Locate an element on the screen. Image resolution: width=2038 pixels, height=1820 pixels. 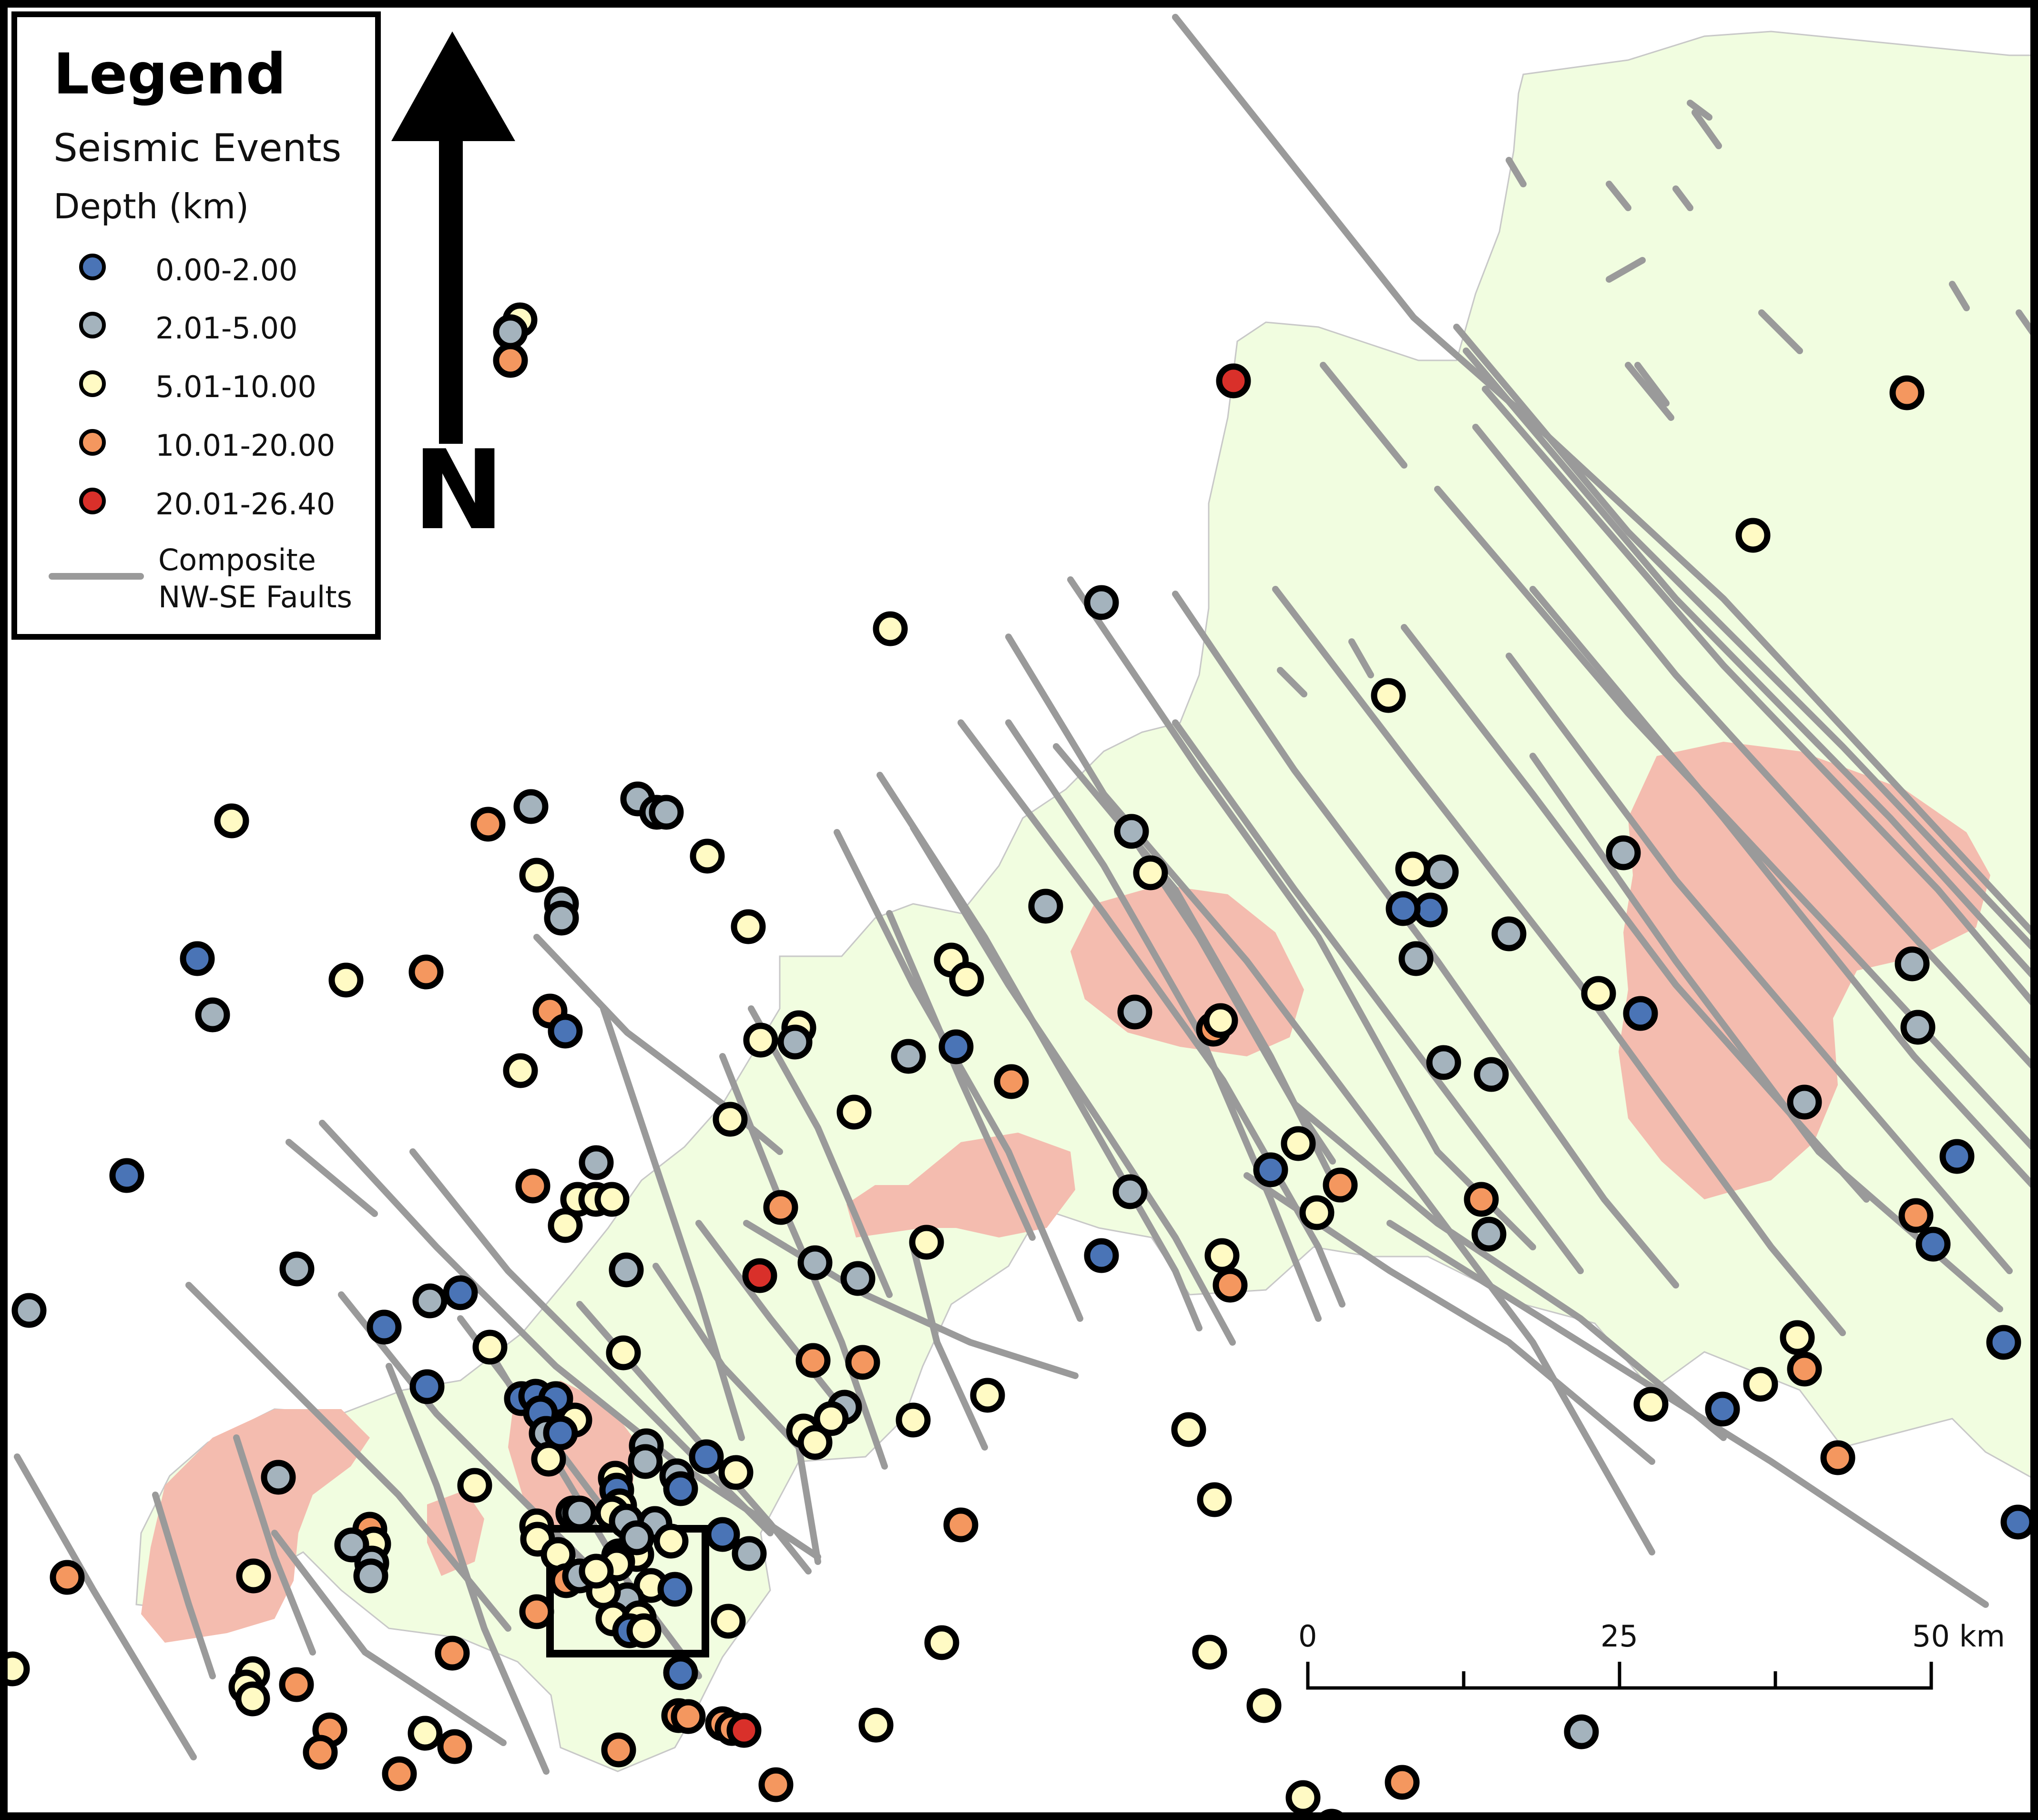
scale-bar is located at coordinates (1619, 1676).